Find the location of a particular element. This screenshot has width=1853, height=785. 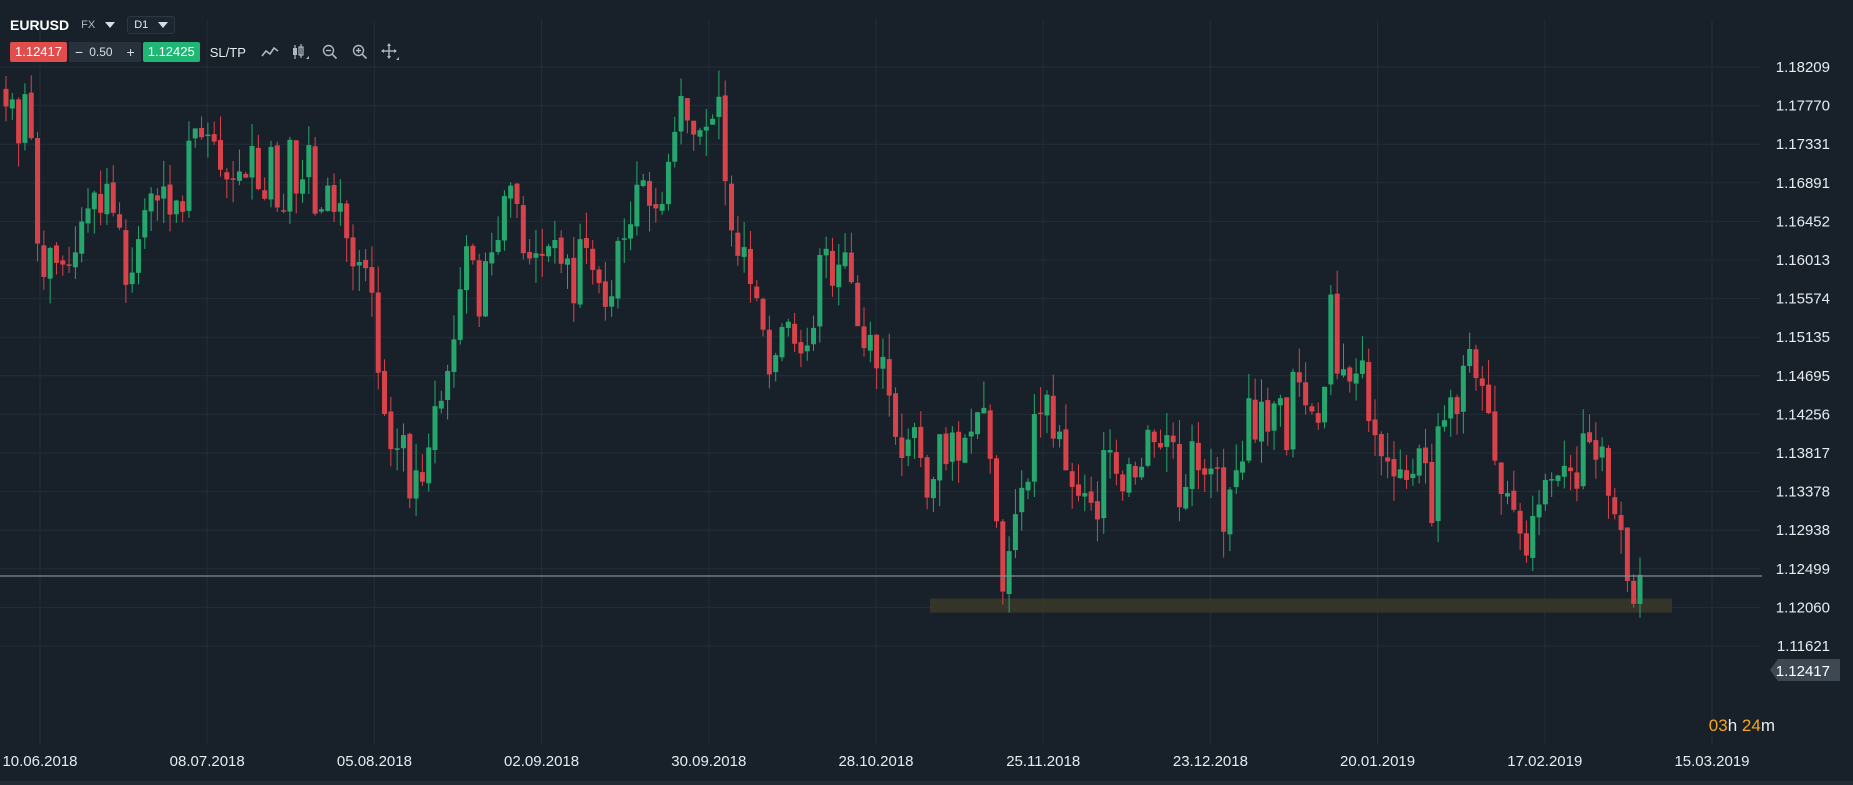

y-tick-label: 1.15574 is located at coordinates (1803, 299).